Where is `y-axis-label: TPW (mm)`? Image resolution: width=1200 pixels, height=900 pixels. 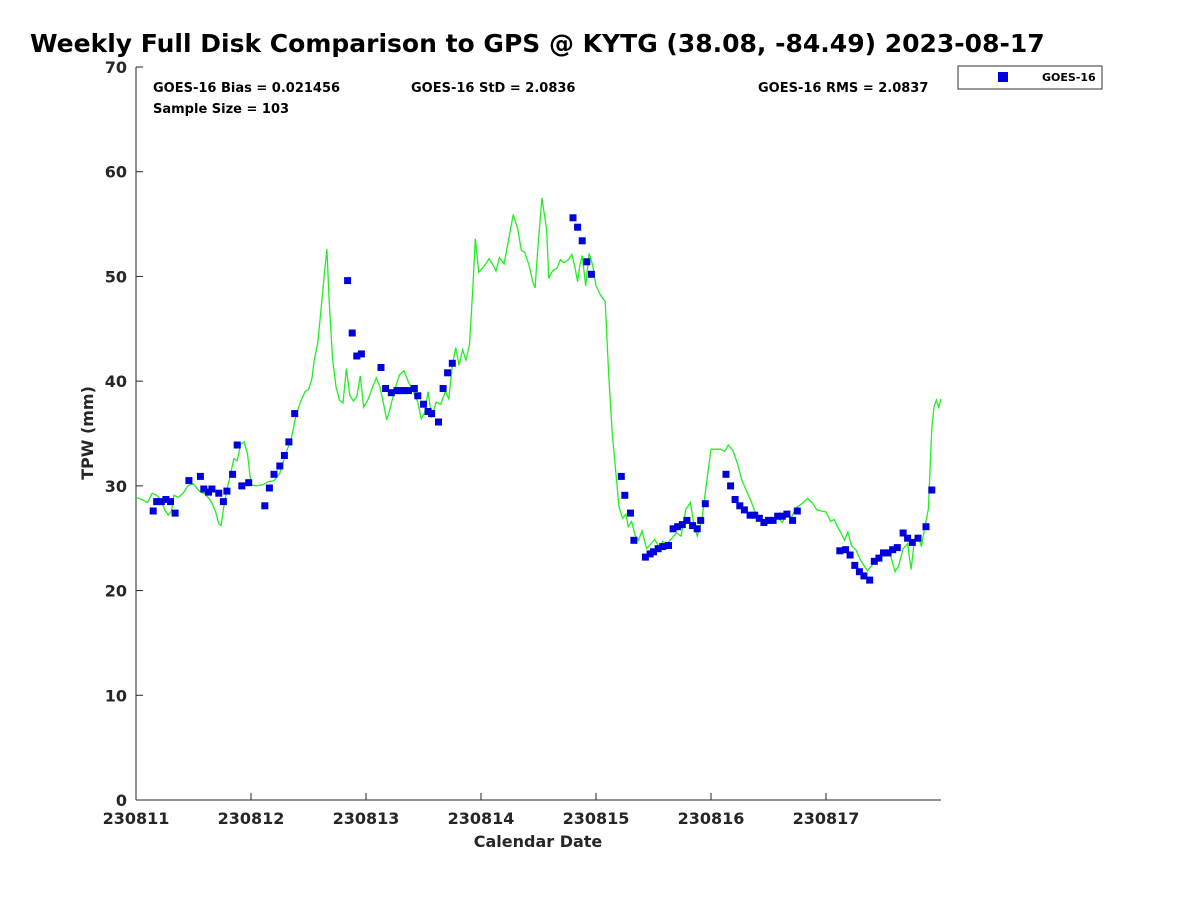
y-axis-label: TPW (mm) is located at coordinates (87, 433).